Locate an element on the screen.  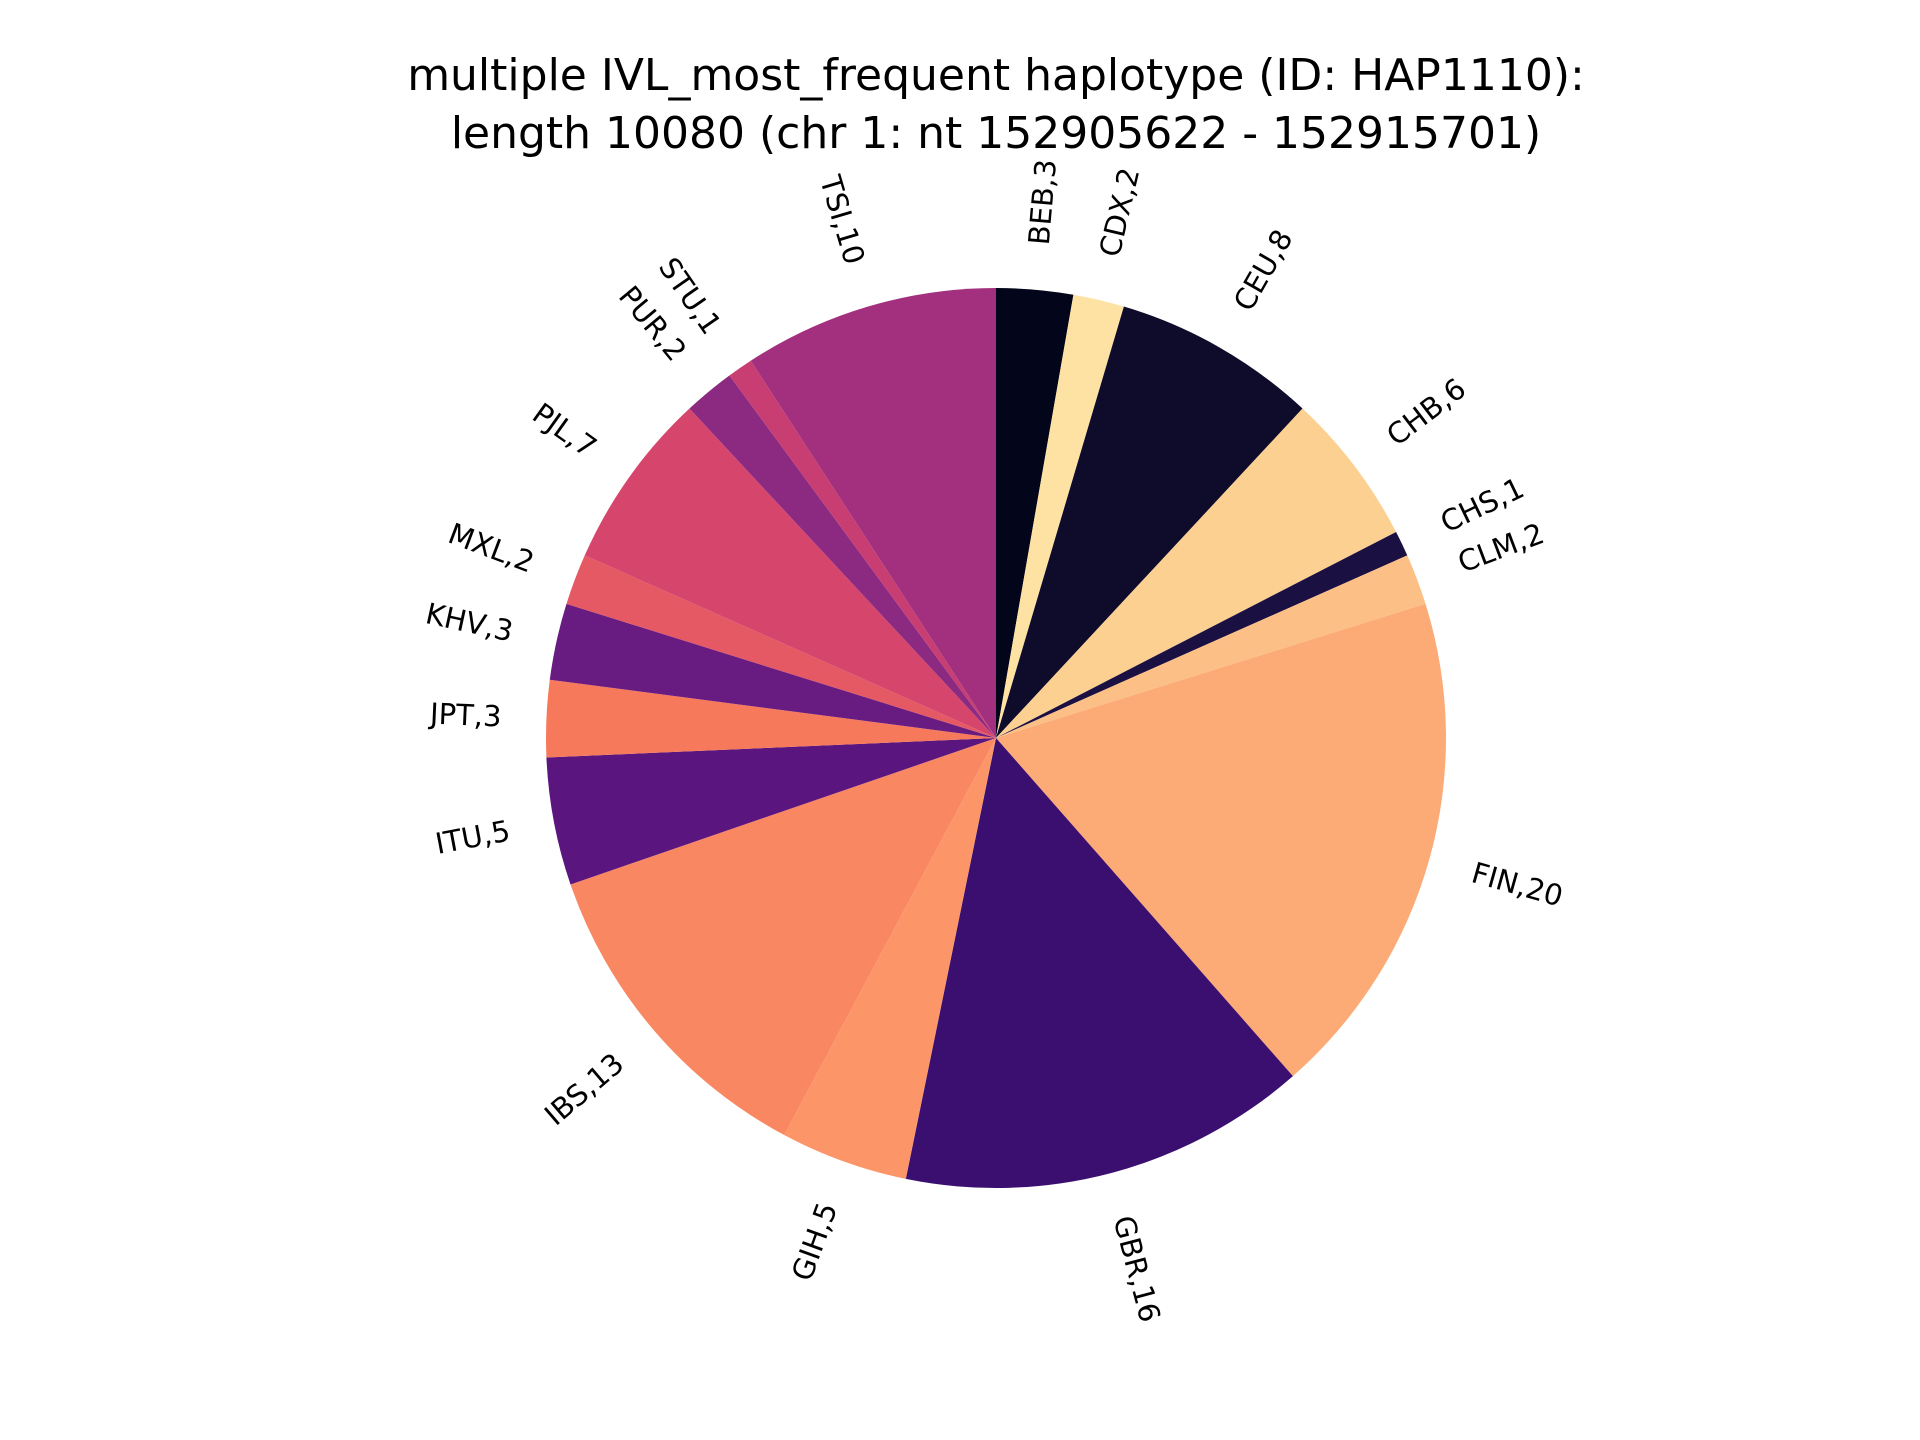
pie-slice-jpt is located at coordinates (771, 718).